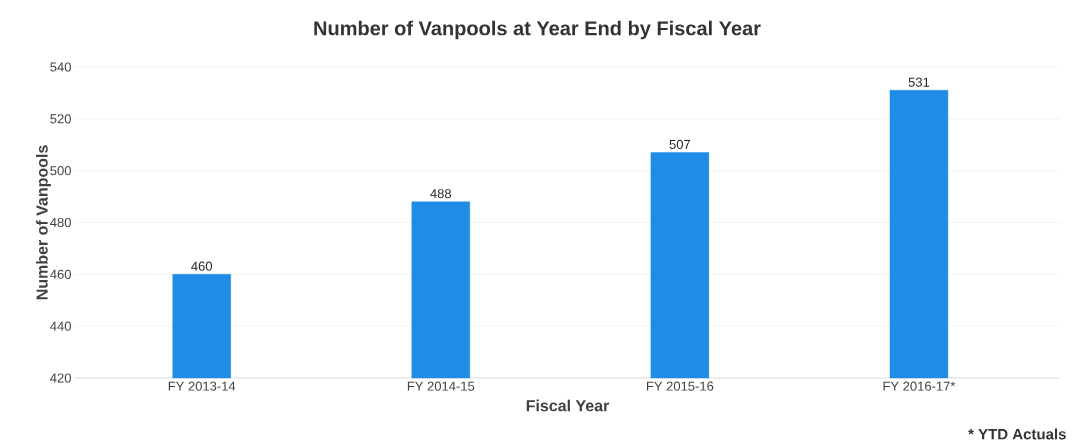  What do you see at coordinates (1017, 434) in the screenshot?
I see `text: * YTD Actuals` at bounding box center [1017, 434].